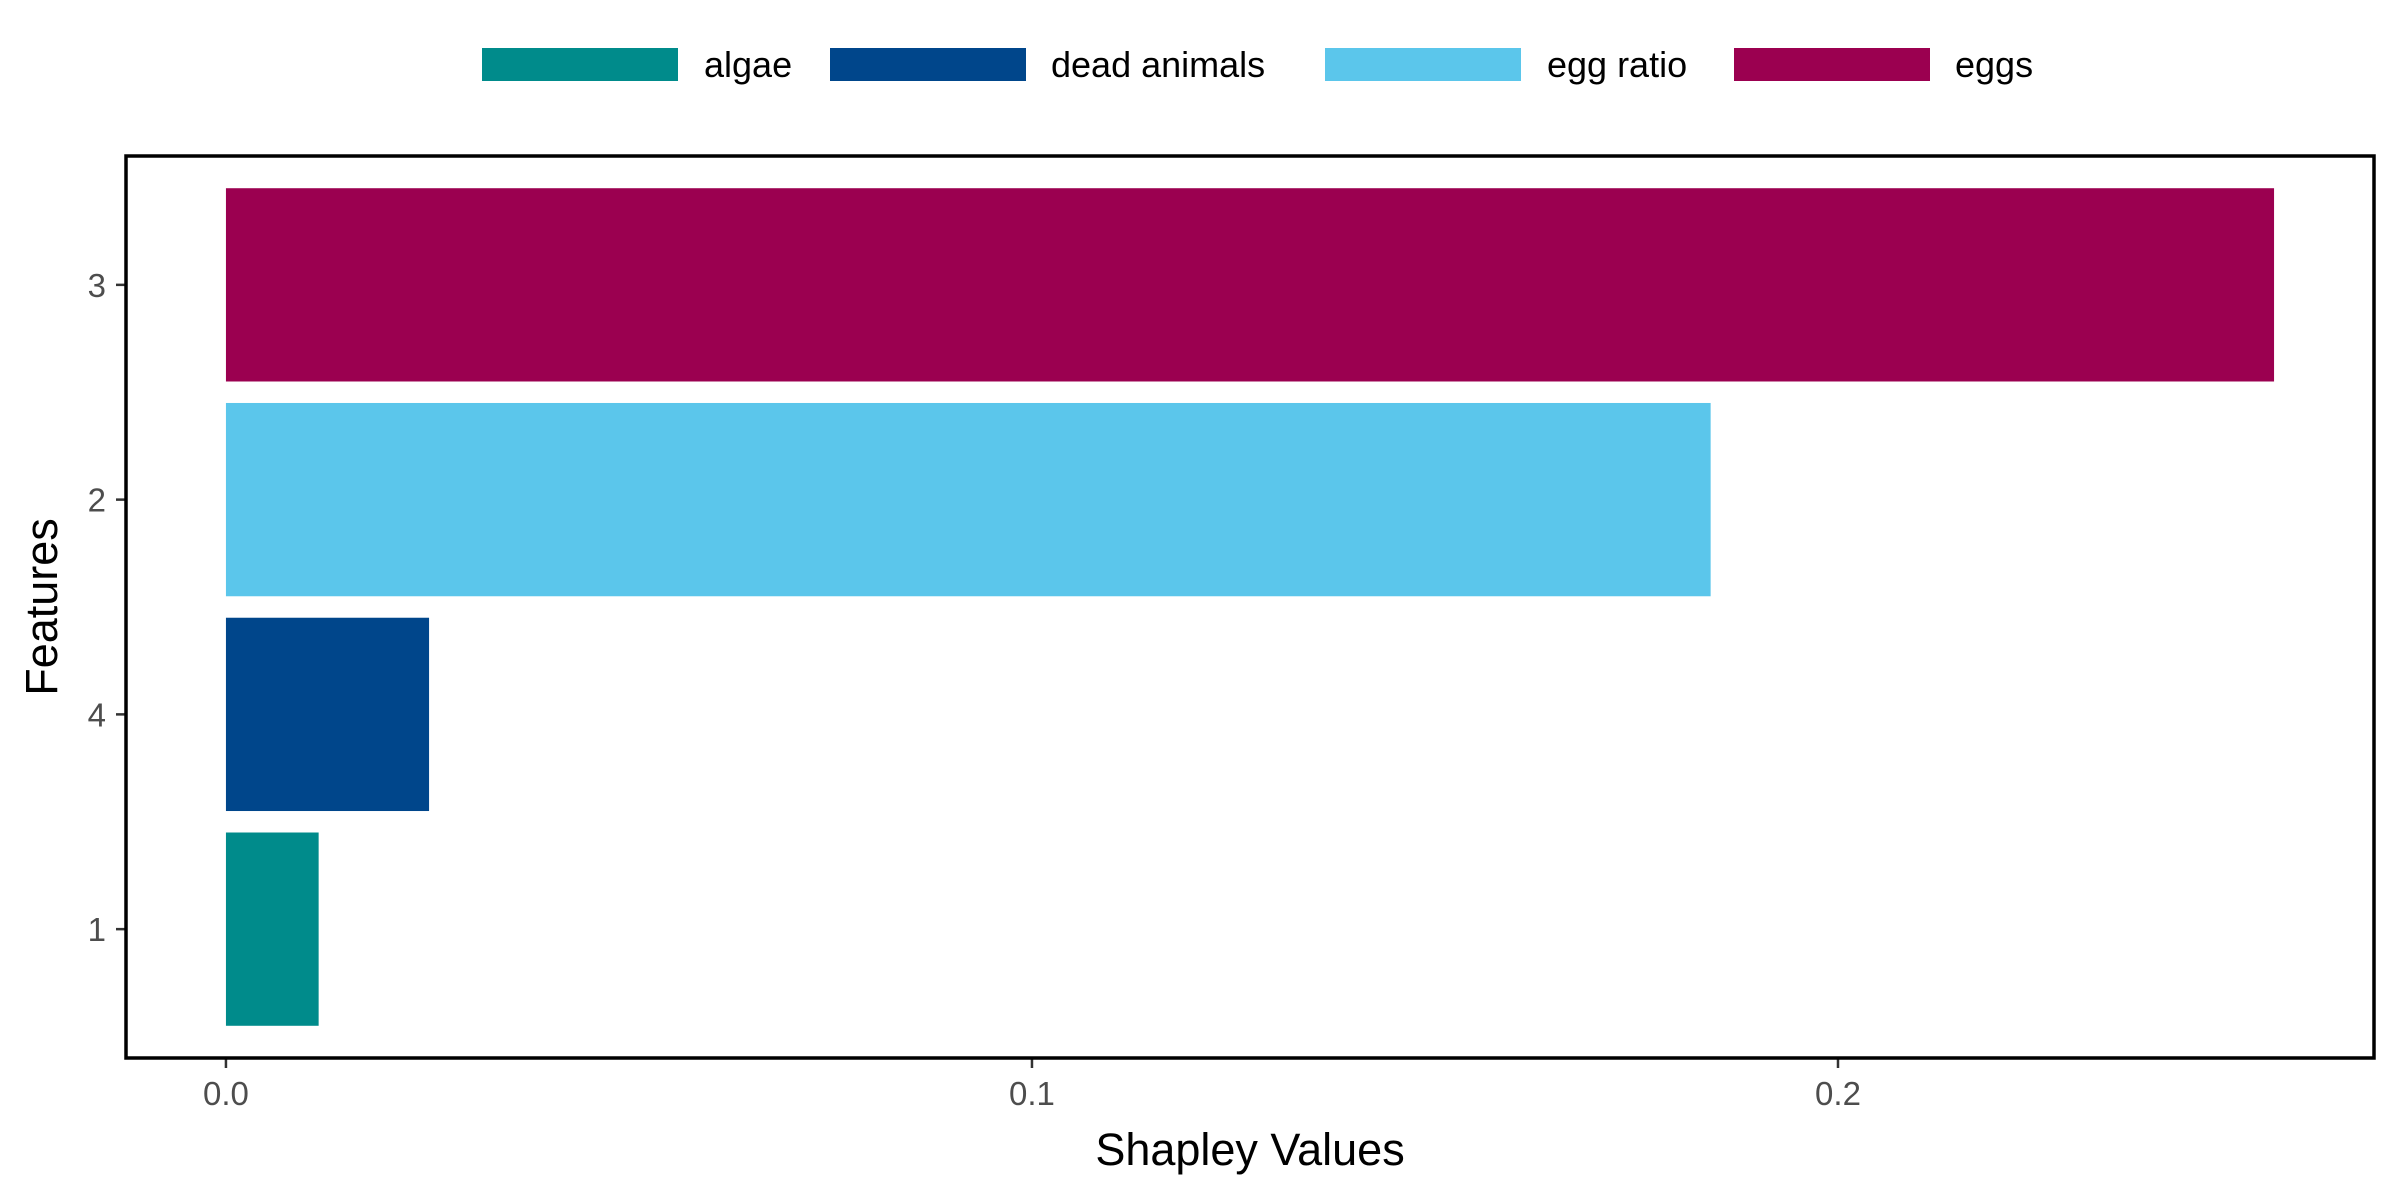 Image resolution: width=2400 pixels, height=1200 pixels. Describe the element at coordinates (748, 64) in the screenshot. I see `legend-label-algae: algae` at that location.